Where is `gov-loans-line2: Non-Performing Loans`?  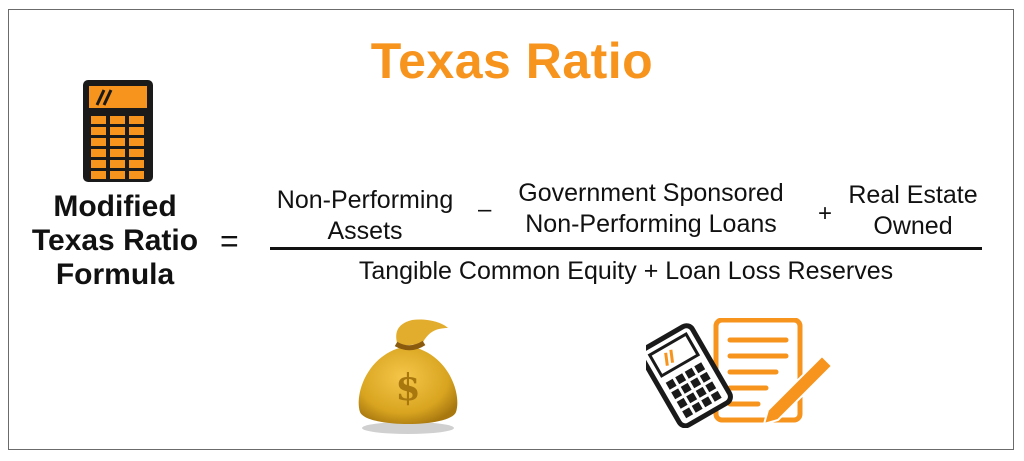
gov-loans-line2: Non-Performing Loans is located at coordinates (651, 224).